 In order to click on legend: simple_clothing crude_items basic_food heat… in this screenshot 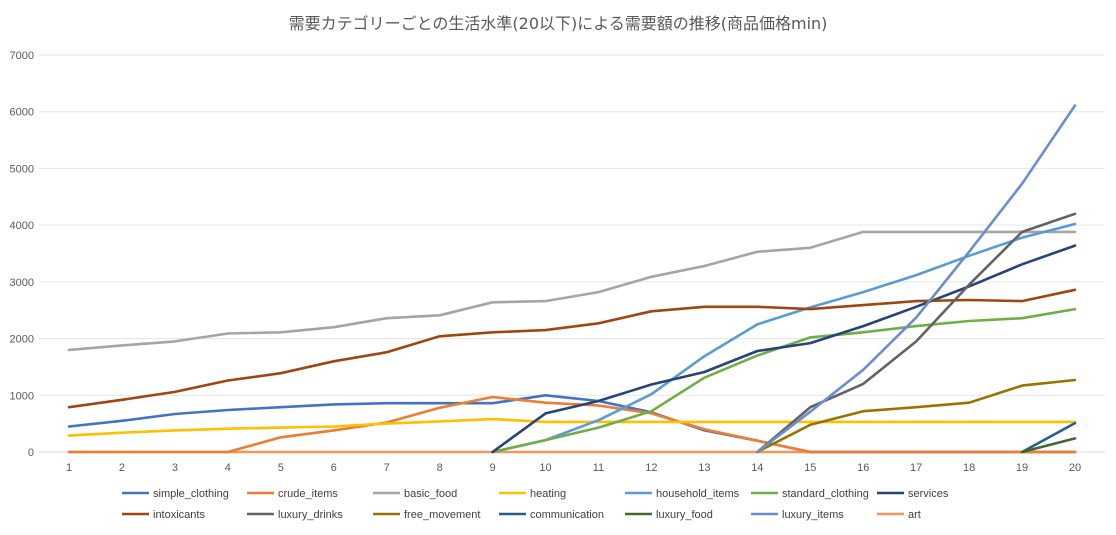, I will do `click(535, 504)`.